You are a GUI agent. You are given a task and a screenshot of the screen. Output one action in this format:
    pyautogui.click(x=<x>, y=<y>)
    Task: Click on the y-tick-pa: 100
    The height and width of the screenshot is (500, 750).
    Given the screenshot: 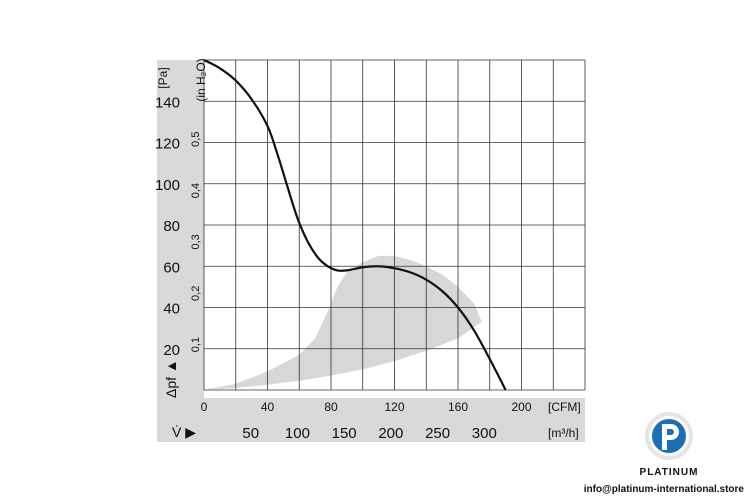 What is the action you would take?
    pyautogui.click(x=167, y=185)
    